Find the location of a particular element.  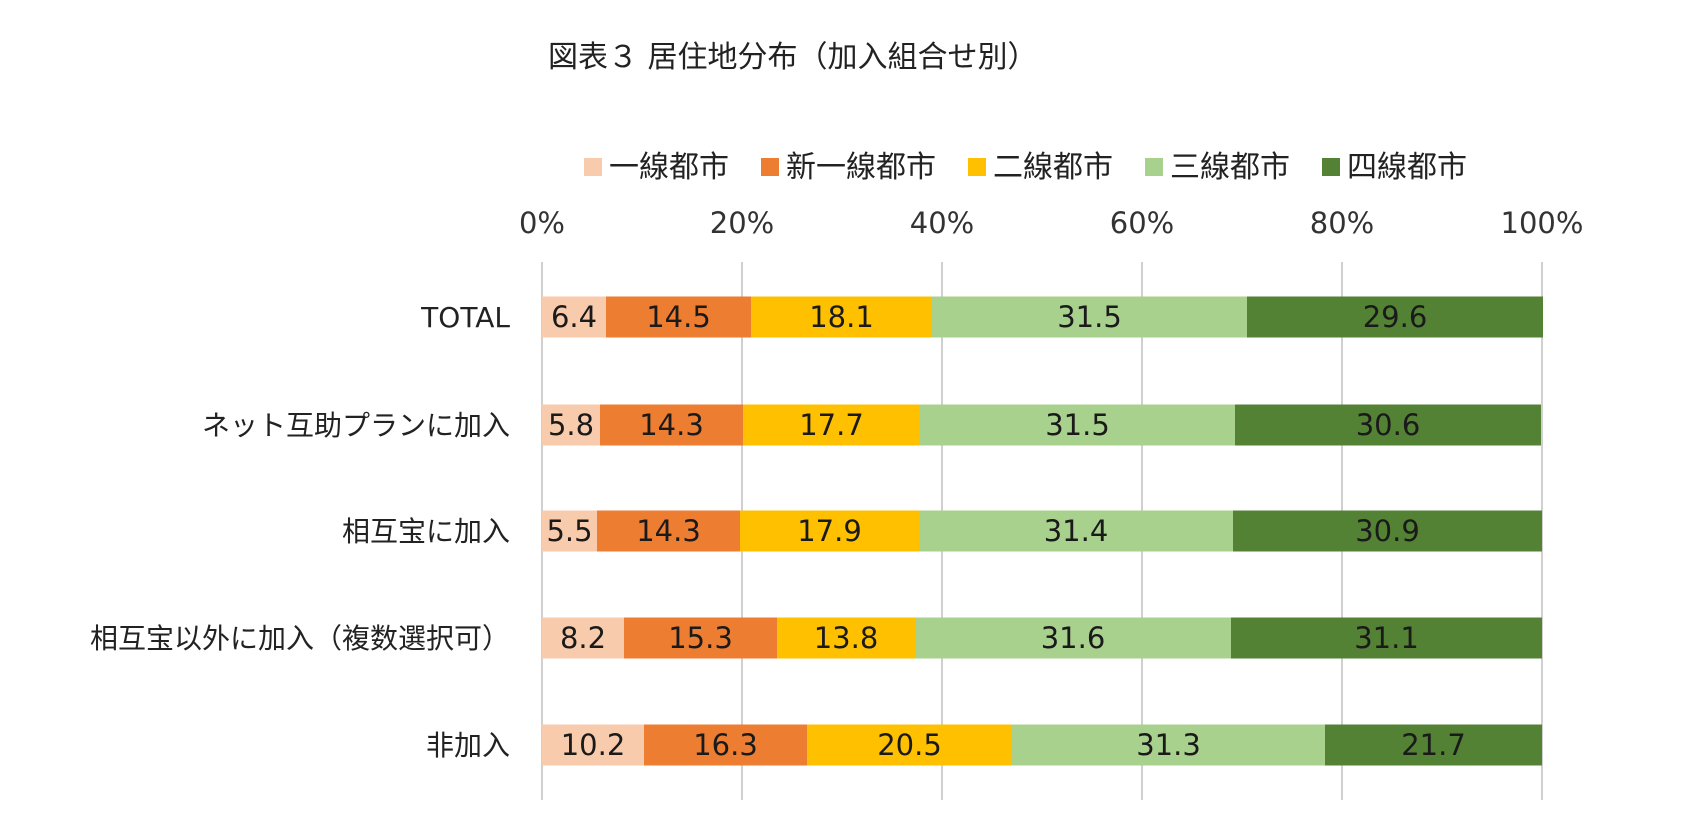

data-label: 13.8 is located at coordinates (846, 638).